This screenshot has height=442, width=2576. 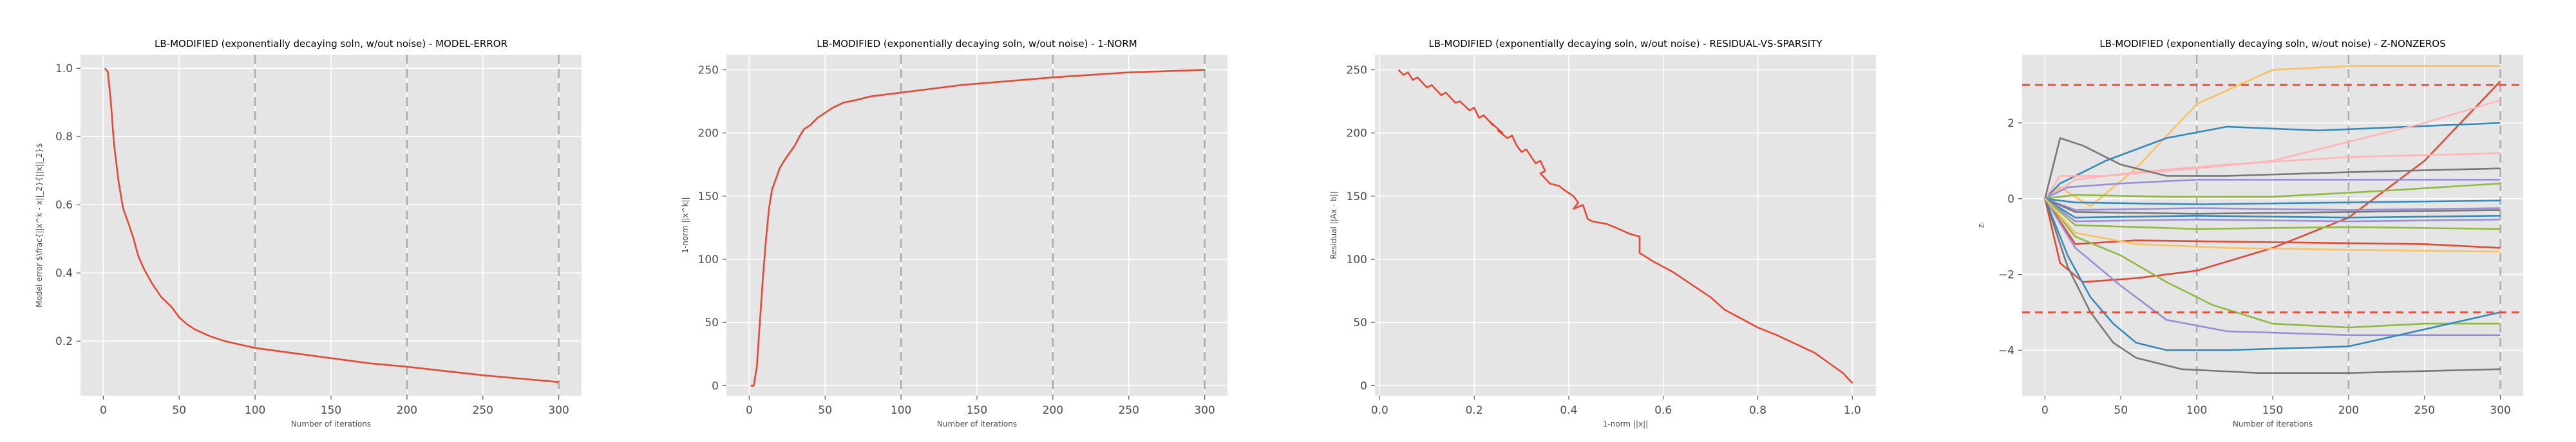 I want to click on y-tick-label: −2, so click(x=2006, y=275).